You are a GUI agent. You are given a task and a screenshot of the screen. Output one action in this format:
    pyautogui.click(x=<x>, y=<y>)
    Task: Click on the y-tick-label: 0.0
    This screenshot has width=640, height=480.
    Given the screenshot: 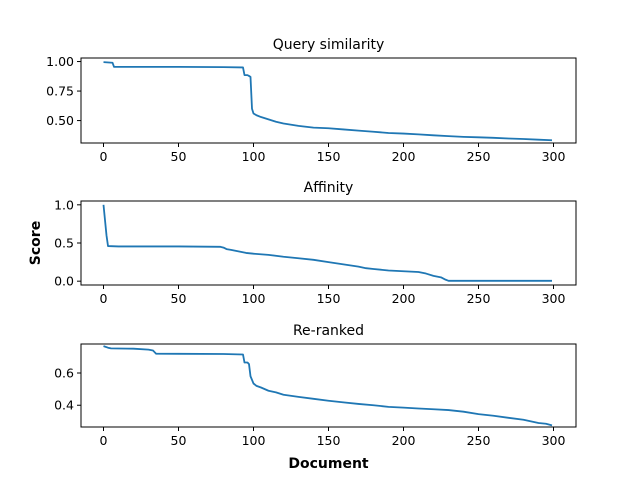 What is the action you would take?
    pyautogui.click(x=64, y=281)
    